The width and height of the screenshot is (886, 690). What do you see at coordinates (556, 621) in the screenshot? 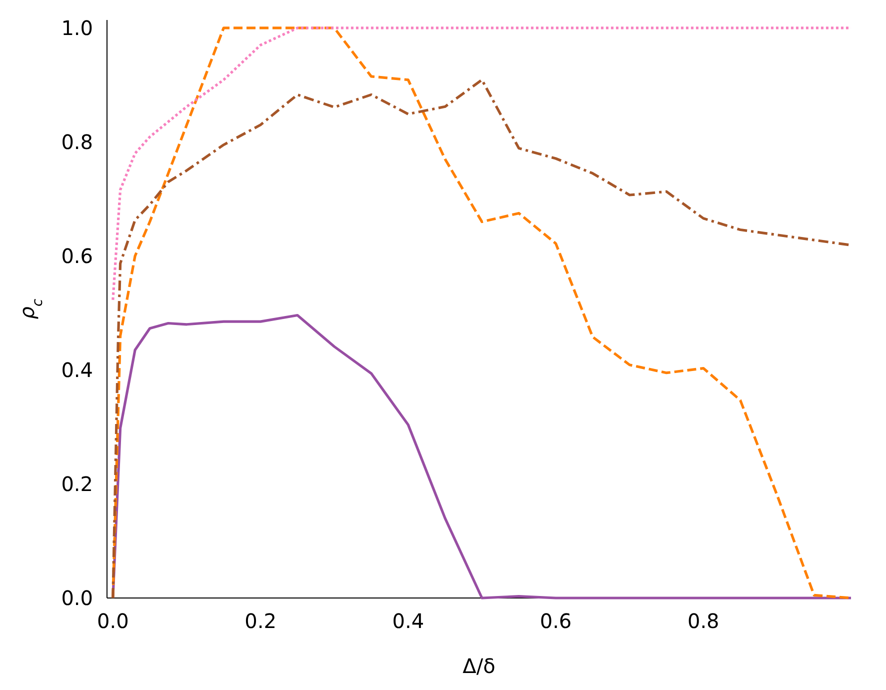
I see `x-tick-label: 0.6` at bounding box center [556, 621].